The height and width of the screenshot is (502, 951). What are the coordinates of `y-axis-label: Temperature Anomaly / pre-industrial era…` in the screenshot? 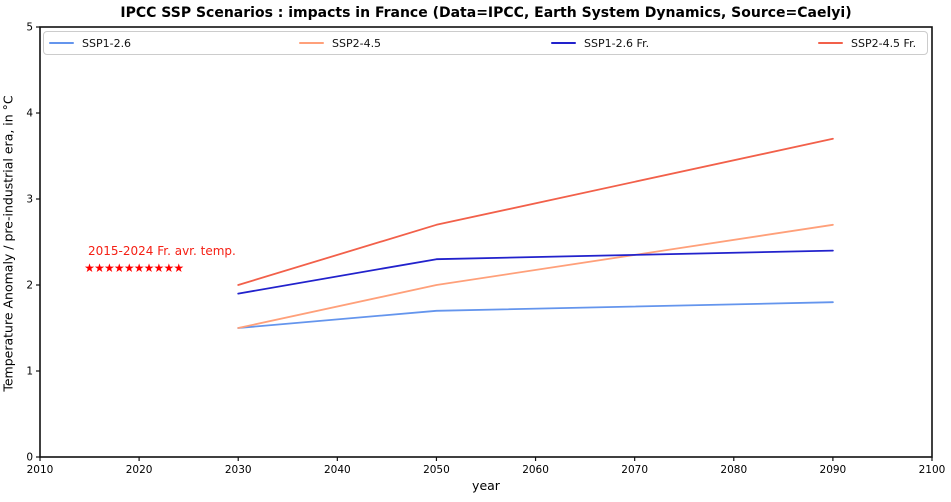 It's located at (8, 243).